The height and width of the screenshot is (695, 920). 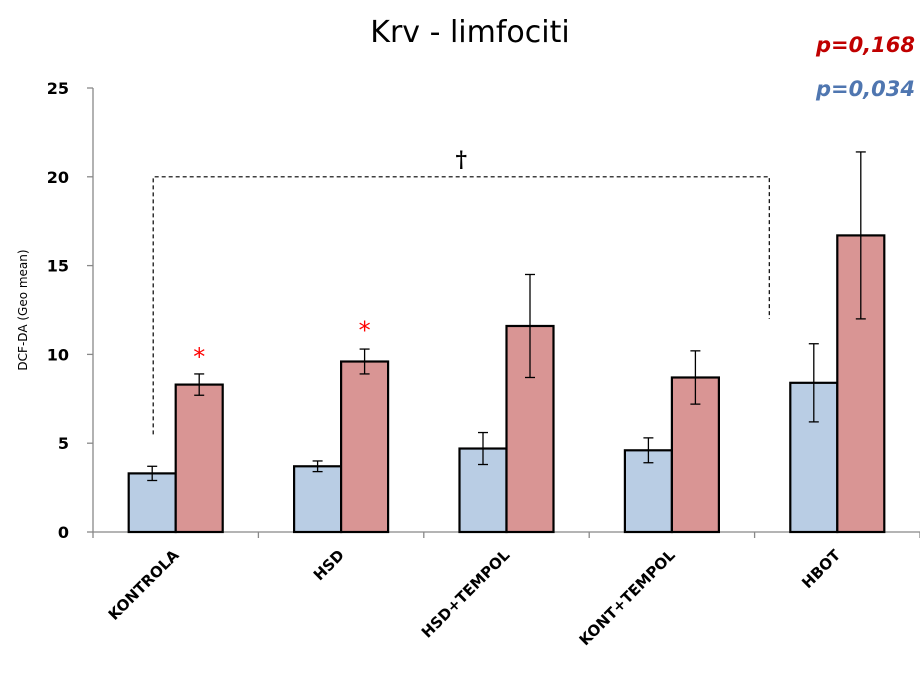 What do you see at coordinates (469, 32) in the screenshot?
I see `chart-title: Krv - limfociti` at bounding box center [469, 32].